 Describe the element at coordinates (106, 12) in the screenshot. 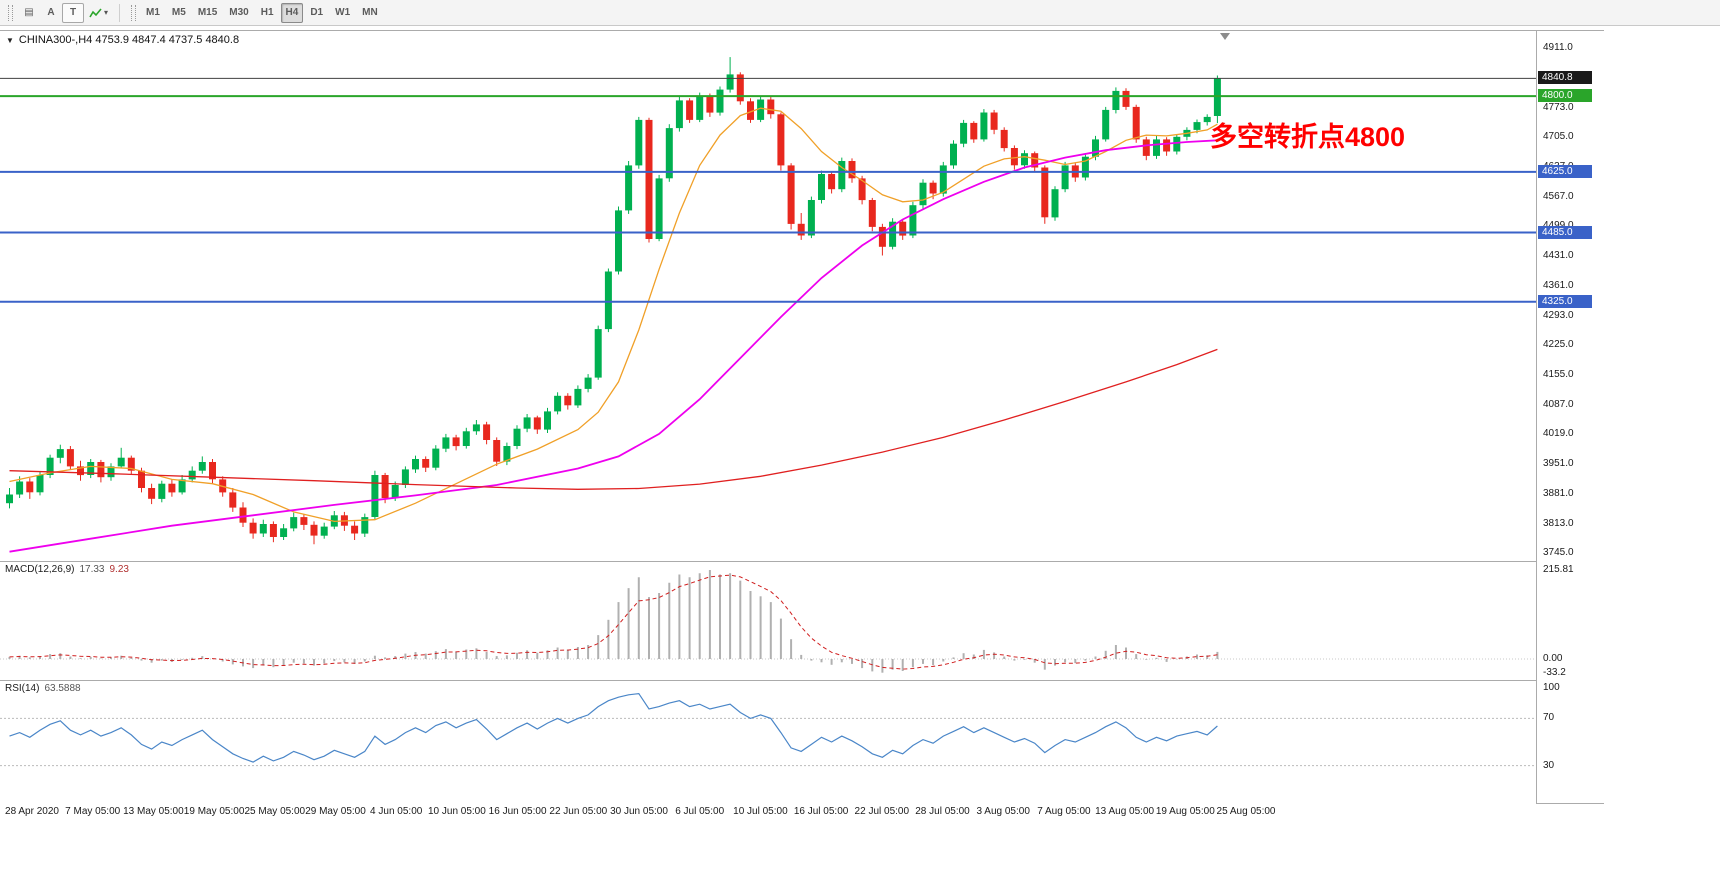

I see `chevron-down-icon: ▾` at that location.